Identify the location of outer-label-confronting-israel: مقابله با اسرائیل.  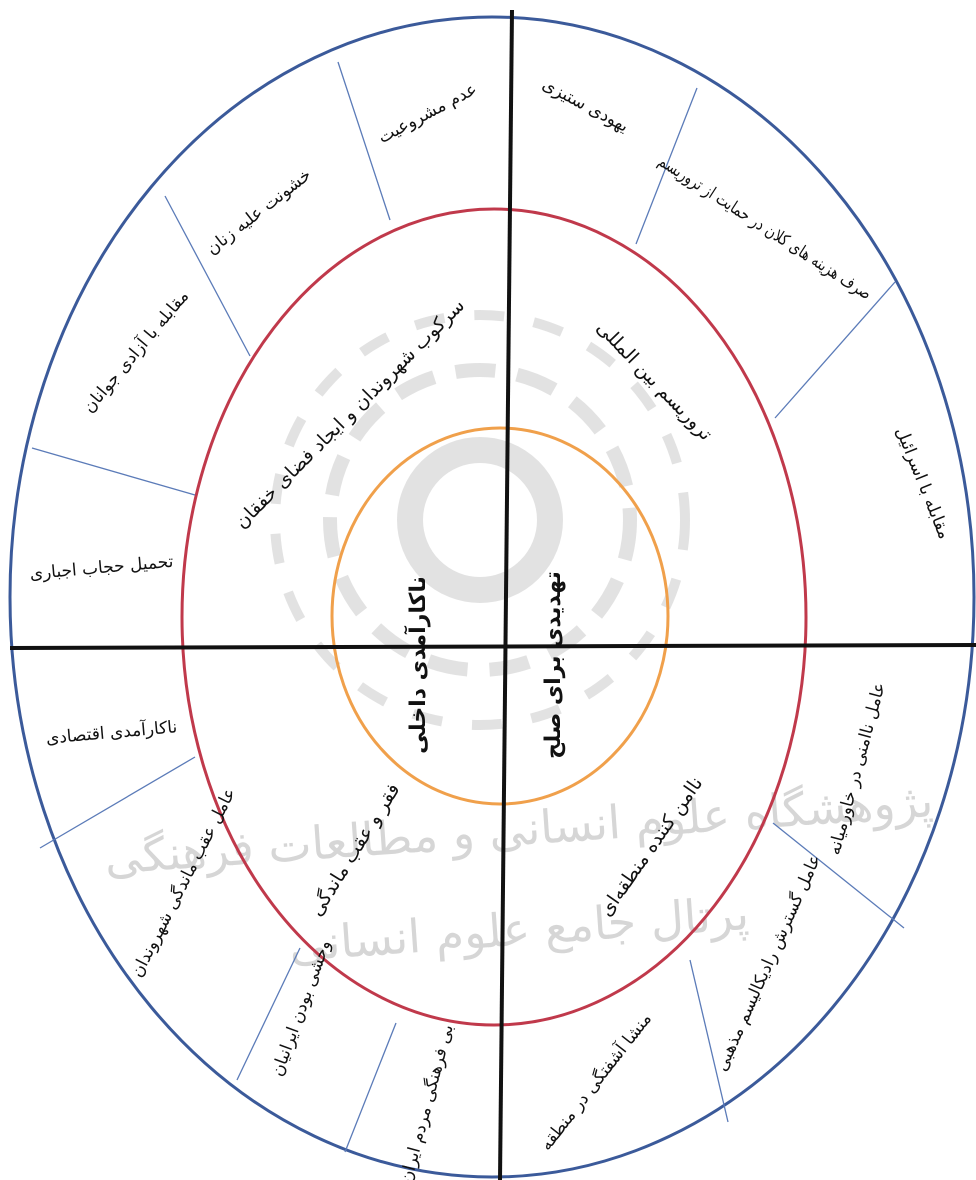
(922, 483).